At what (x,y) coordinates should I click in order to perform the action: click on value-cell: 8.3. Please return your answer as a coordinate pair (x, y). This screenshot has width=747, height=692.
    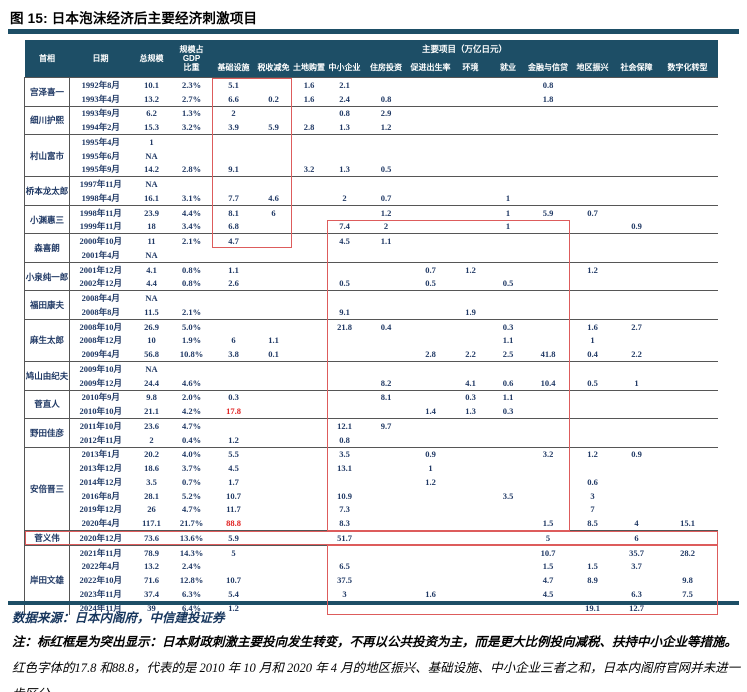
    Looking at the image, I should click on (344, 523).